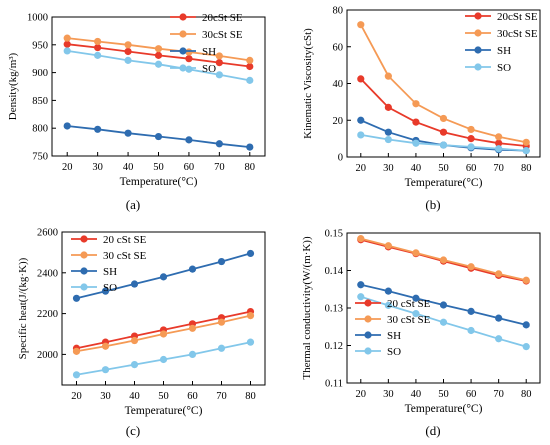  I want to click on y-tick-label: 0.14, so click(334, 271).